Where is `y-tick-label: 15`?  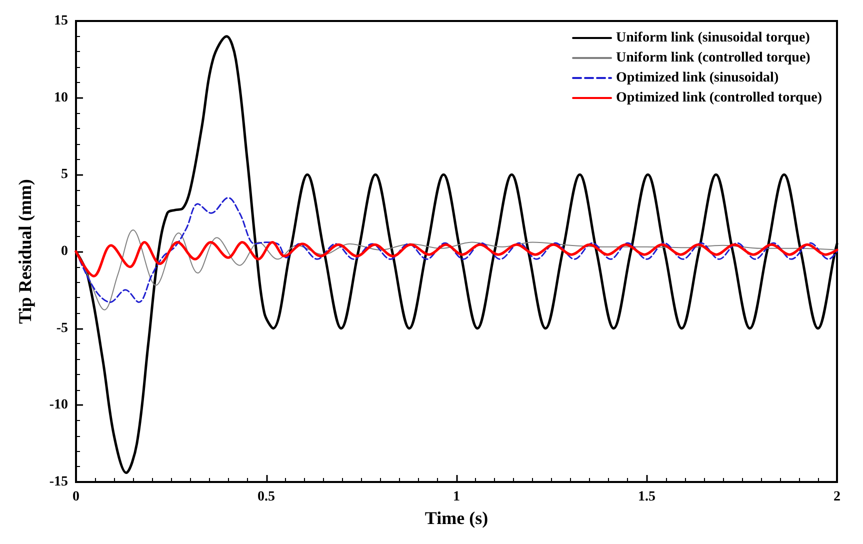
y-tick-label: 15 is located at coordinates (61, 21).